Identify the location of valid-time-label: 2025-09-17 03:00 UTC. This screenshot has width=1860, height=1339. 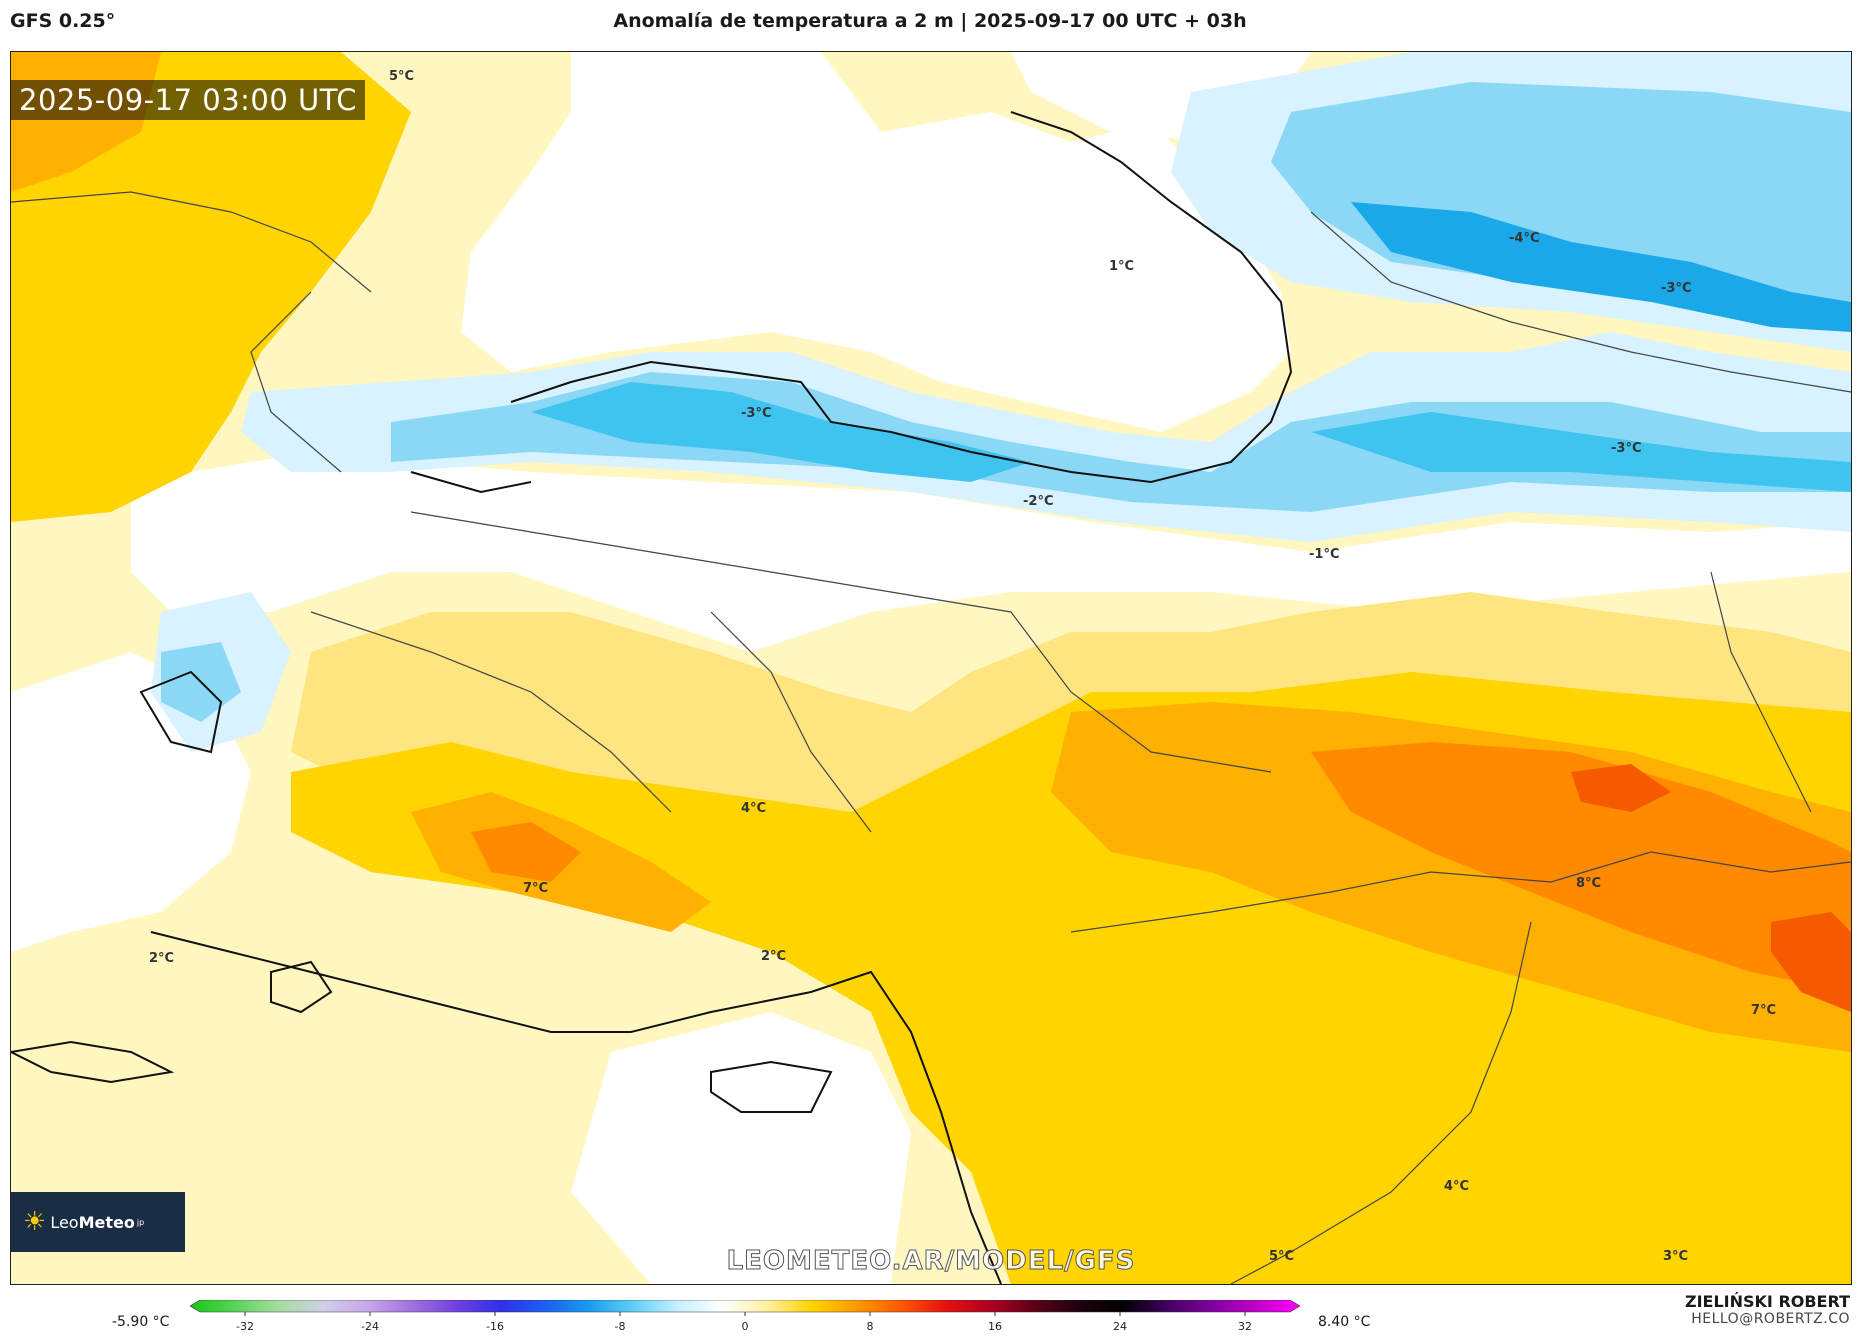
(188, 100).